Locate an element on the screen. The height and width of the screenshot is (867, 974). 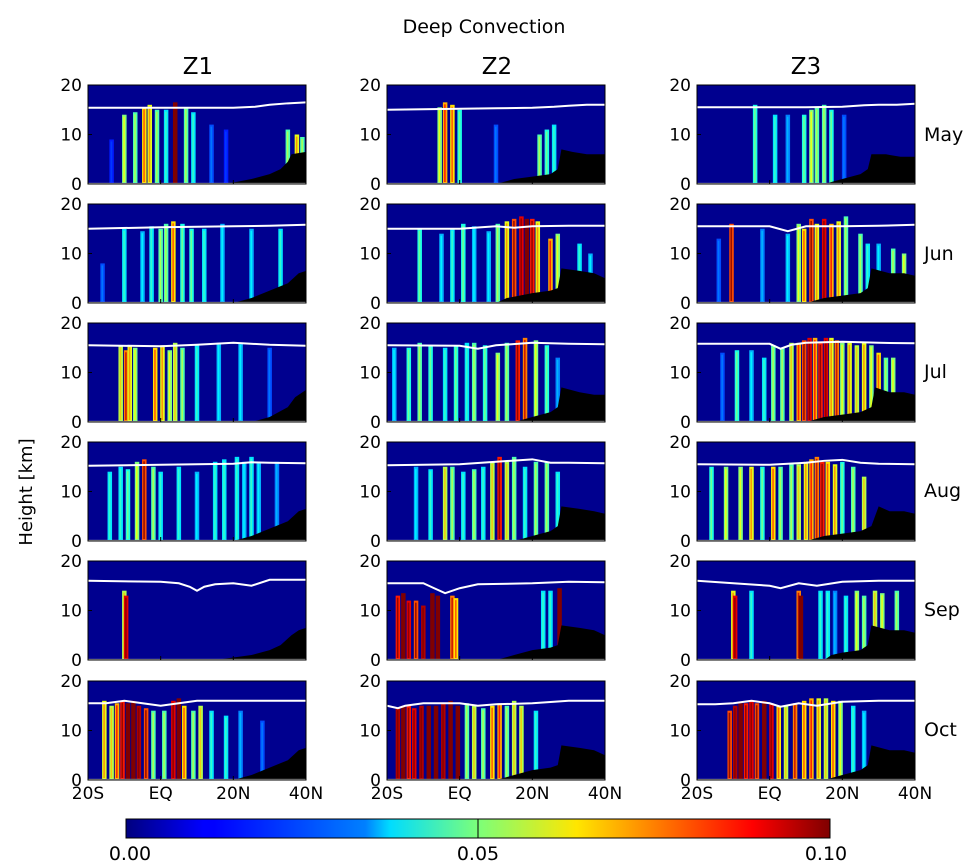
panel-z1-jul: 0 10 20 is located at coordinates (183, 373).